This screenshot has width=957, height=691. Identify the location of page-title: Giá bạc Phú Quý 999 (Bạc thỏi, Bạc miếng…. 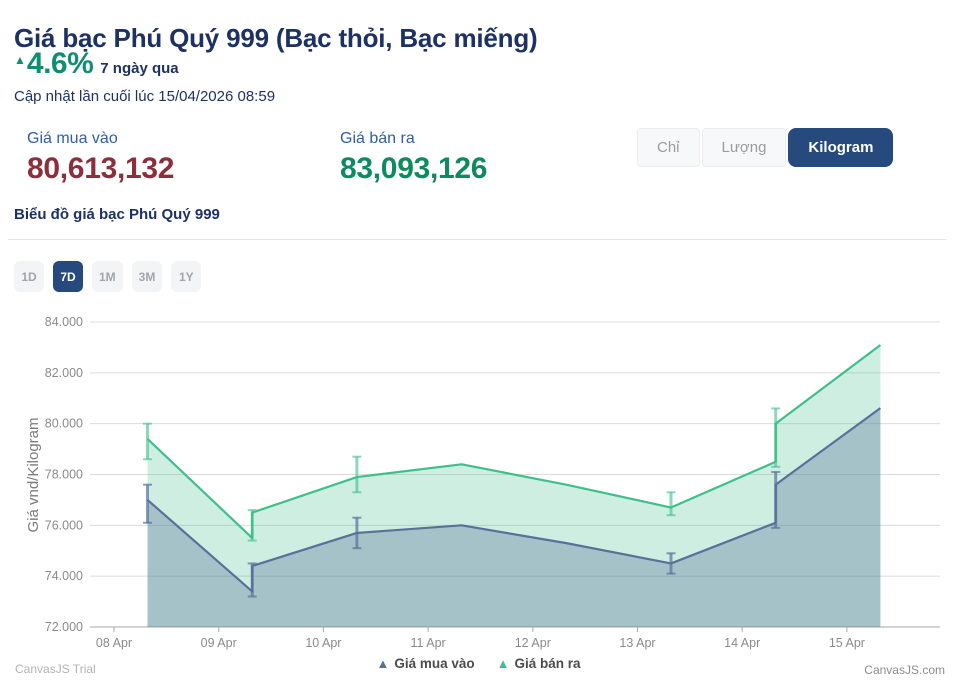
(276, 38).